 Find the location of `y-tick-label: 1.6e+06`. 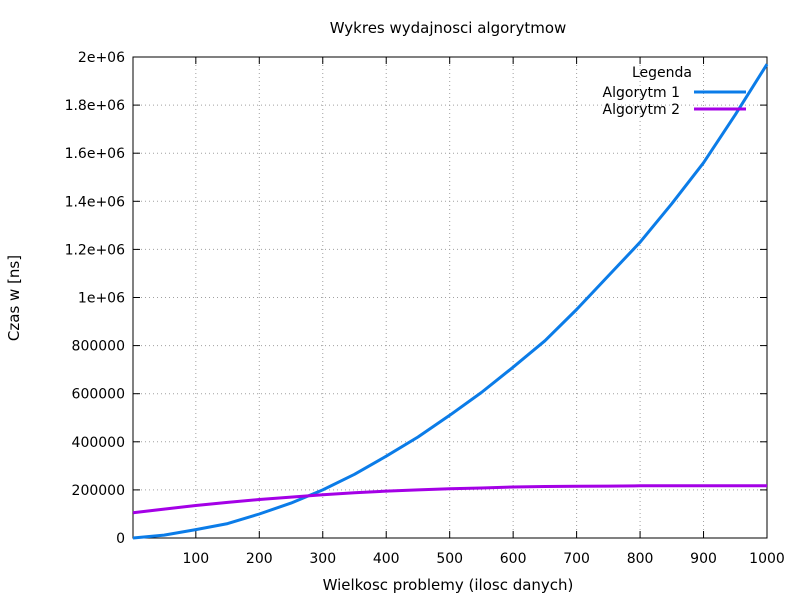

y-tick-label: 1.6e+06 is located at coordinates (95, 154).